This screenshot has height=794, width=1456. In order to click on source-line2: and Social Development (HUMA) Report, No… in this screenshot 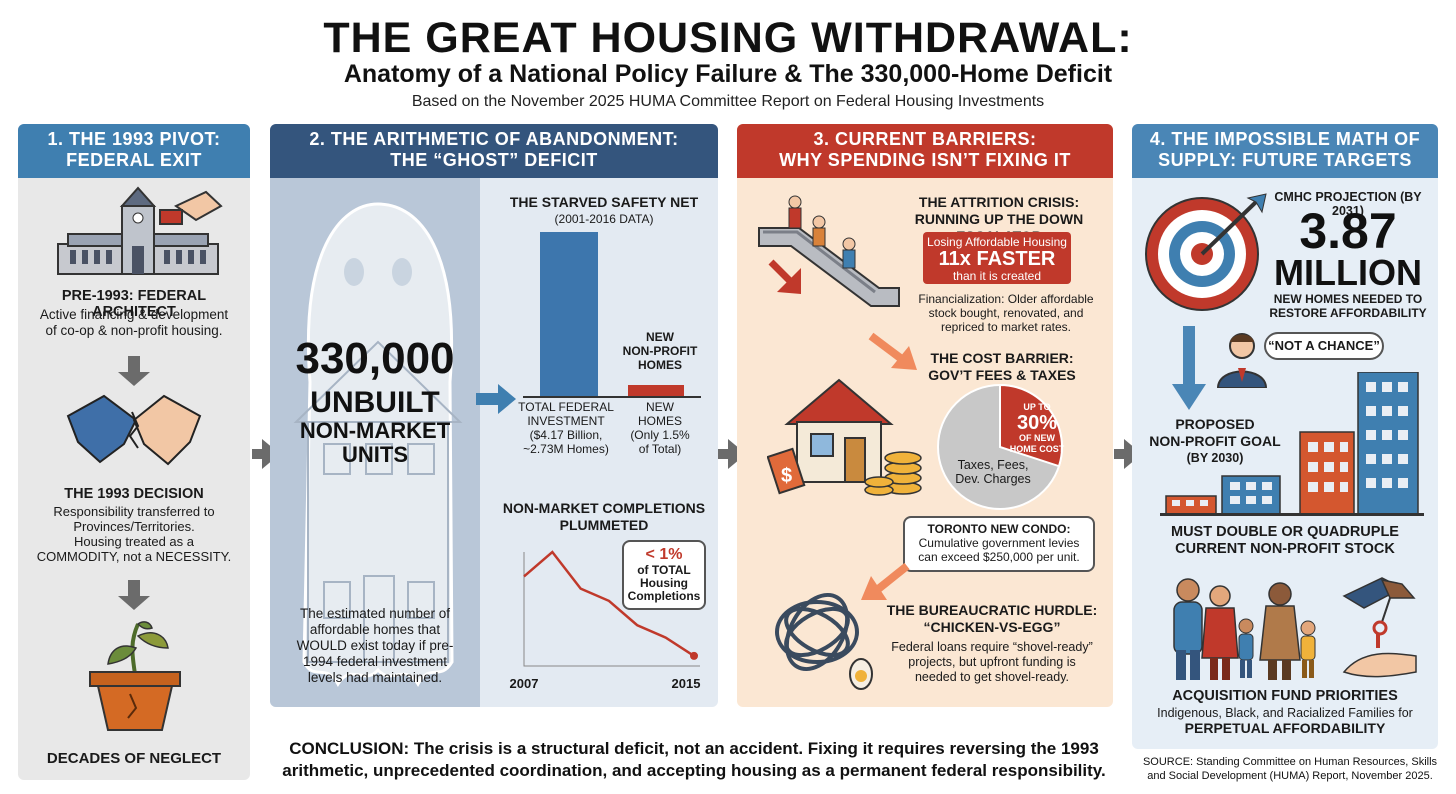, I will do `click(1290, 776)`.